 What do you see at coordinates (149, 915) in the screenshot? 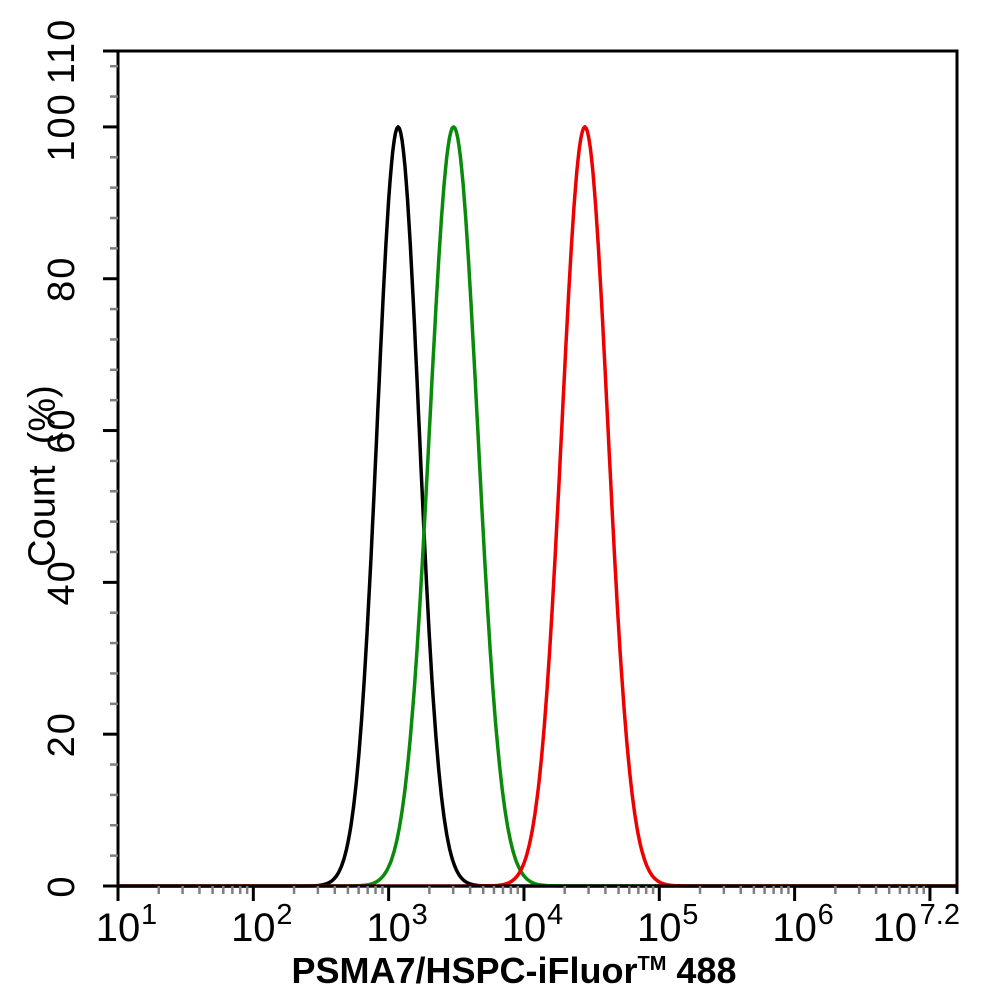
I see `x-tick-label-exponent: 1` at bounding box center [149, 915].